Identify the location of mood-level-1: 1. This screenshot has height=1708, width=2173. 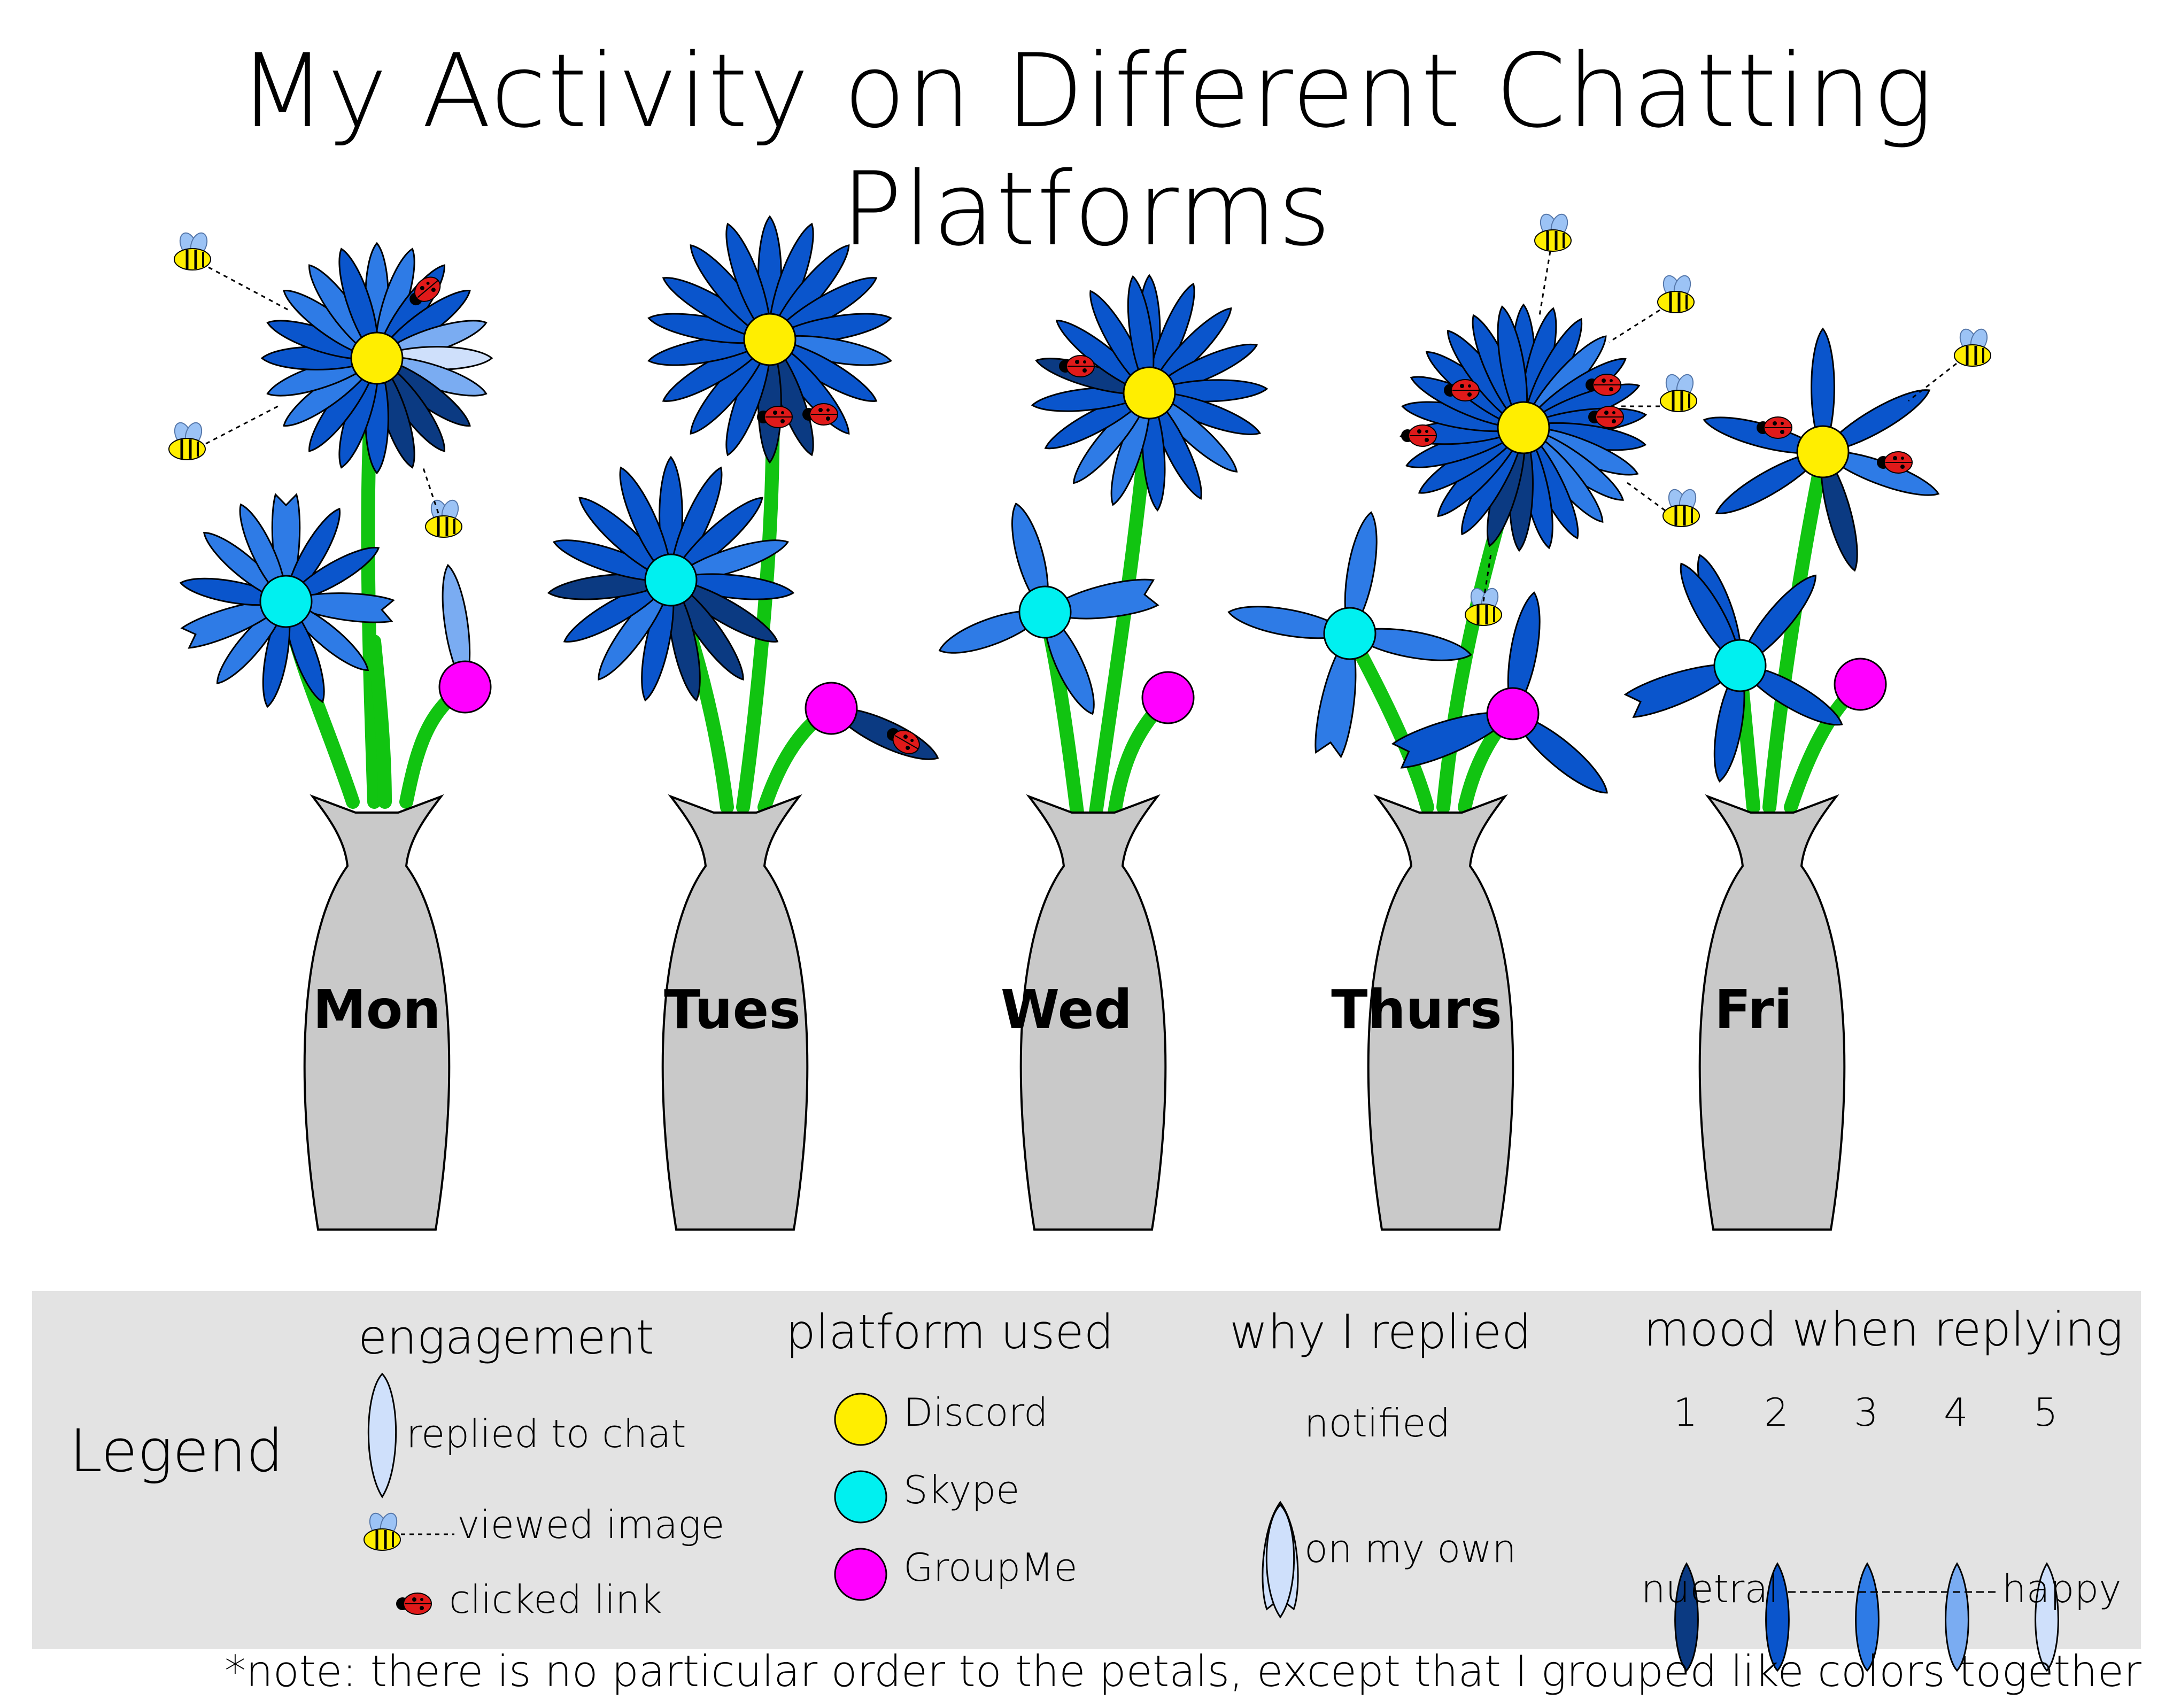
(1685, 1412).